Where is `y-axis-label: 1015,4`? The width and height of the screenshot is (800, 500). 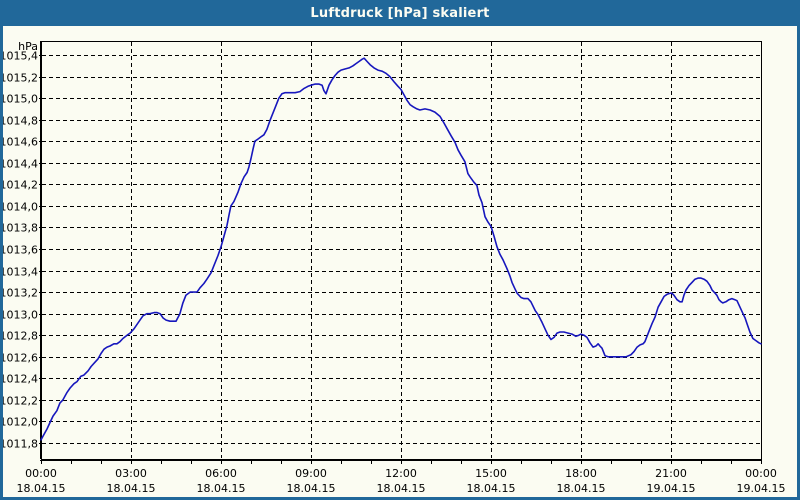 y-axis-label: 1015,4 is located at coordinates (20, 56).